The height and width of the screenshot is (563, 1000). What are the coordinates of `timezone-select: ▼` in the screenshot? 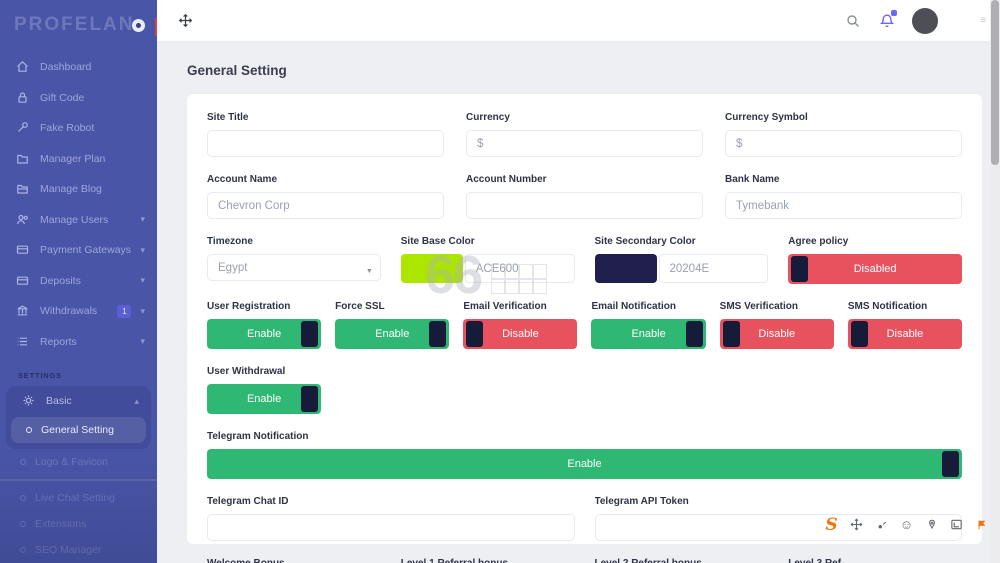 It's located at (294, 267).